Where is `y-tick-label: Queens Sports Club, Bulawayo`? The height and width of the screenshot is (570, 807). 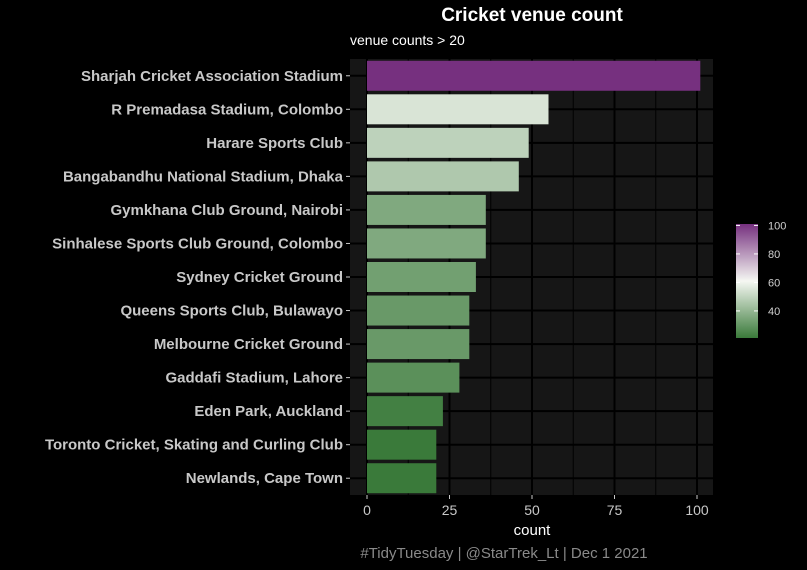
y-tick-label: Queens Sports Club, Bulawayo is located at coordinates (231, 311).